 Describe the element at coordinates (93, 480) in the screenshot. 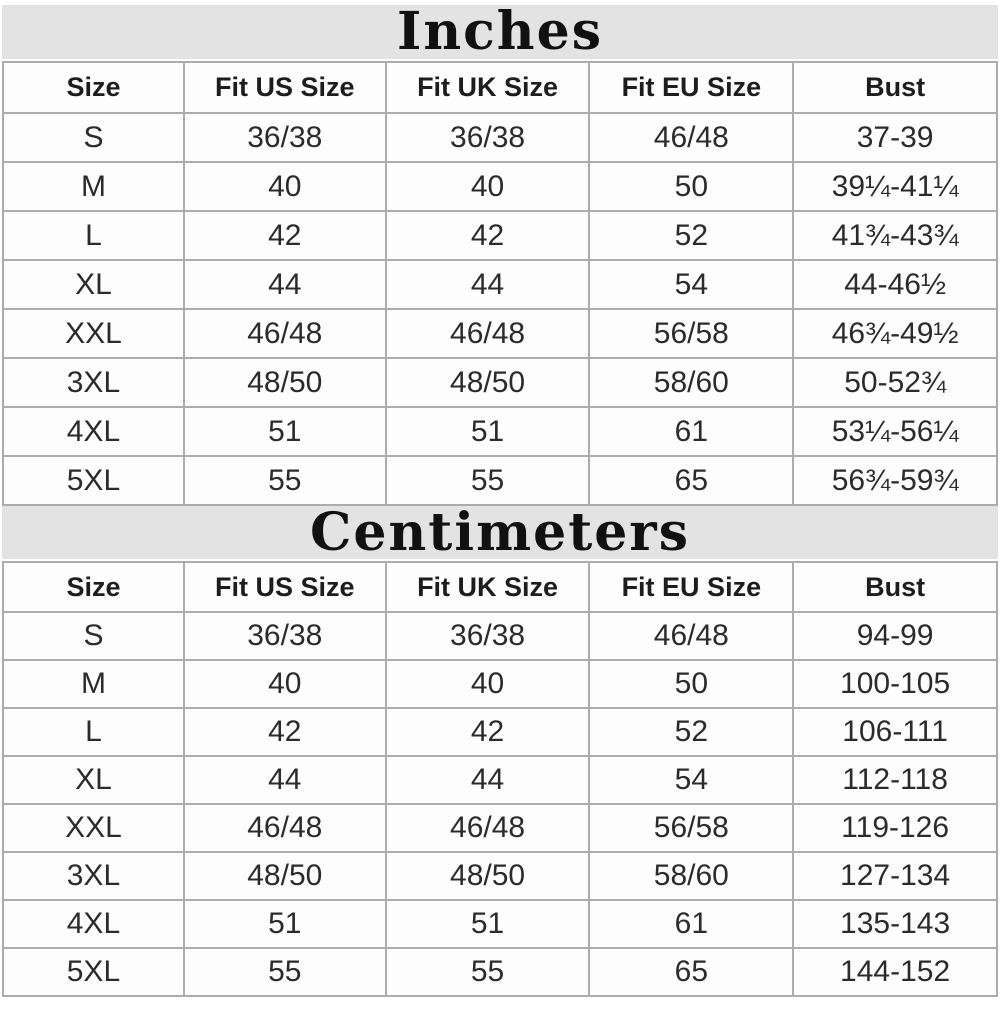

I see `size-label-cell: 5XL` at that location.